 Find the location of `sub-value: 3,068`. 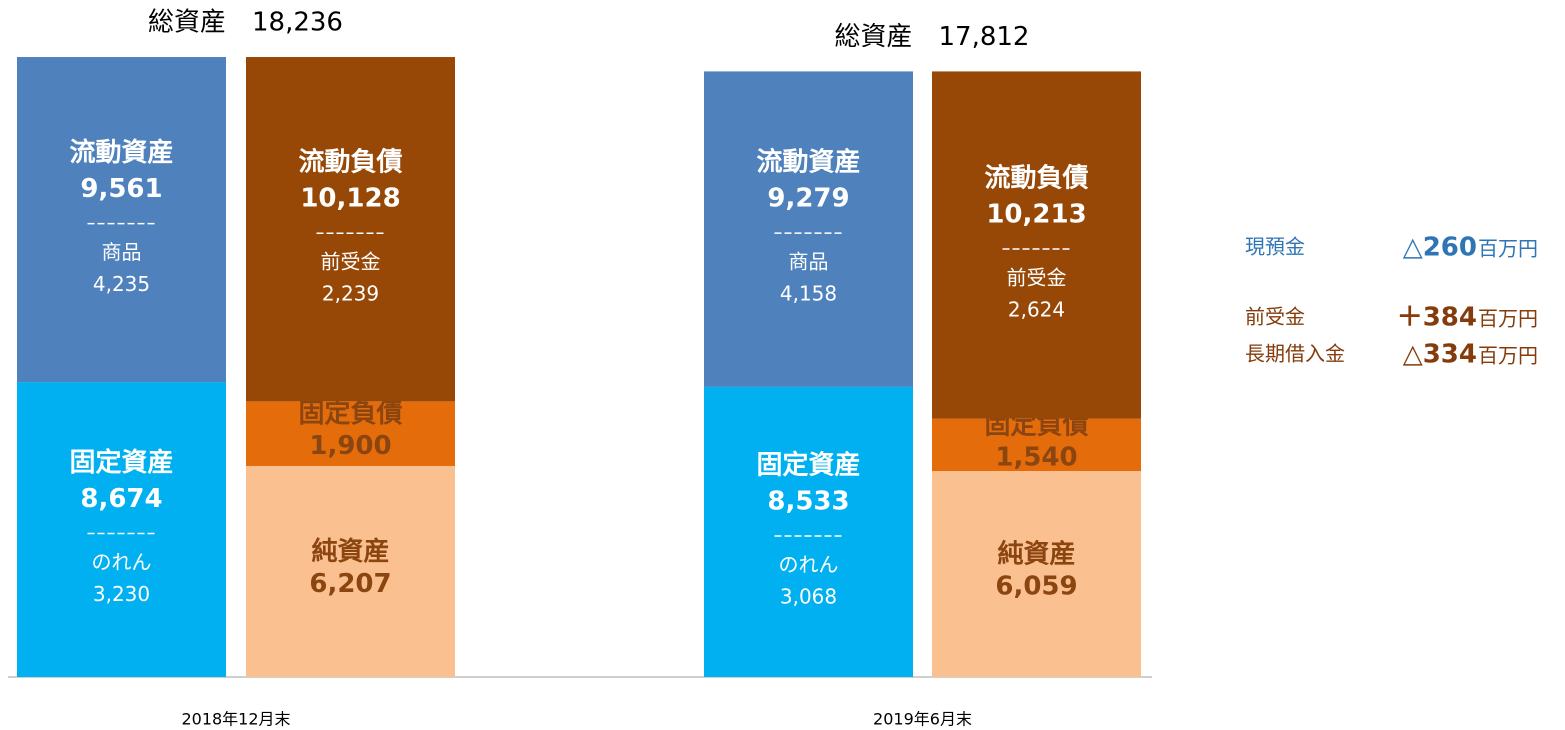

sub-value: 3,068 is located at coordinates (808, 596).